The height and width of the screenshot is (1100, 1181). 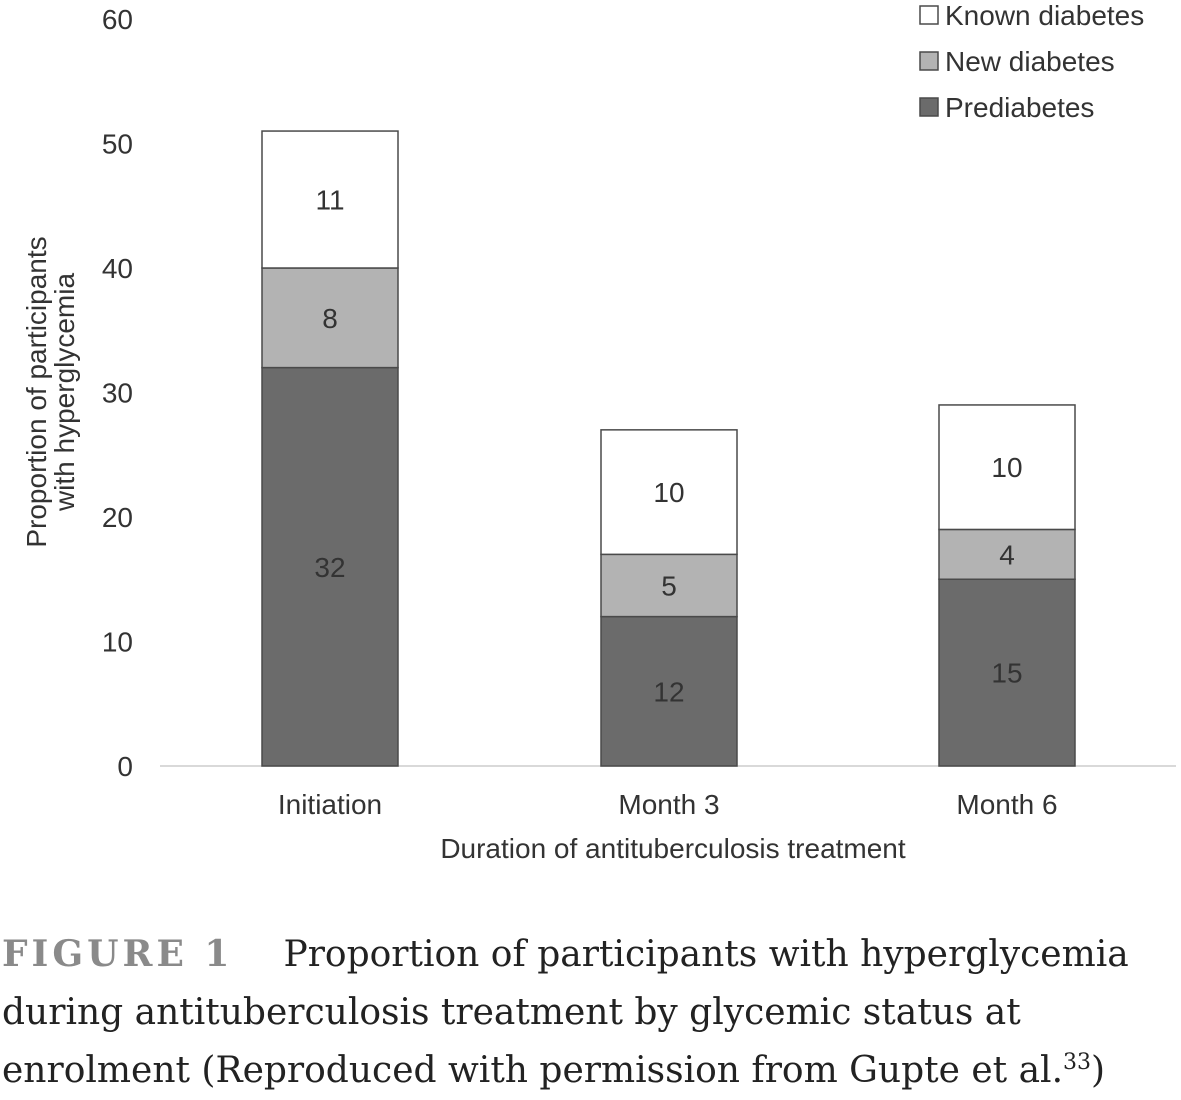 I want to click on data-label: 11, so click(x=329, y=200).